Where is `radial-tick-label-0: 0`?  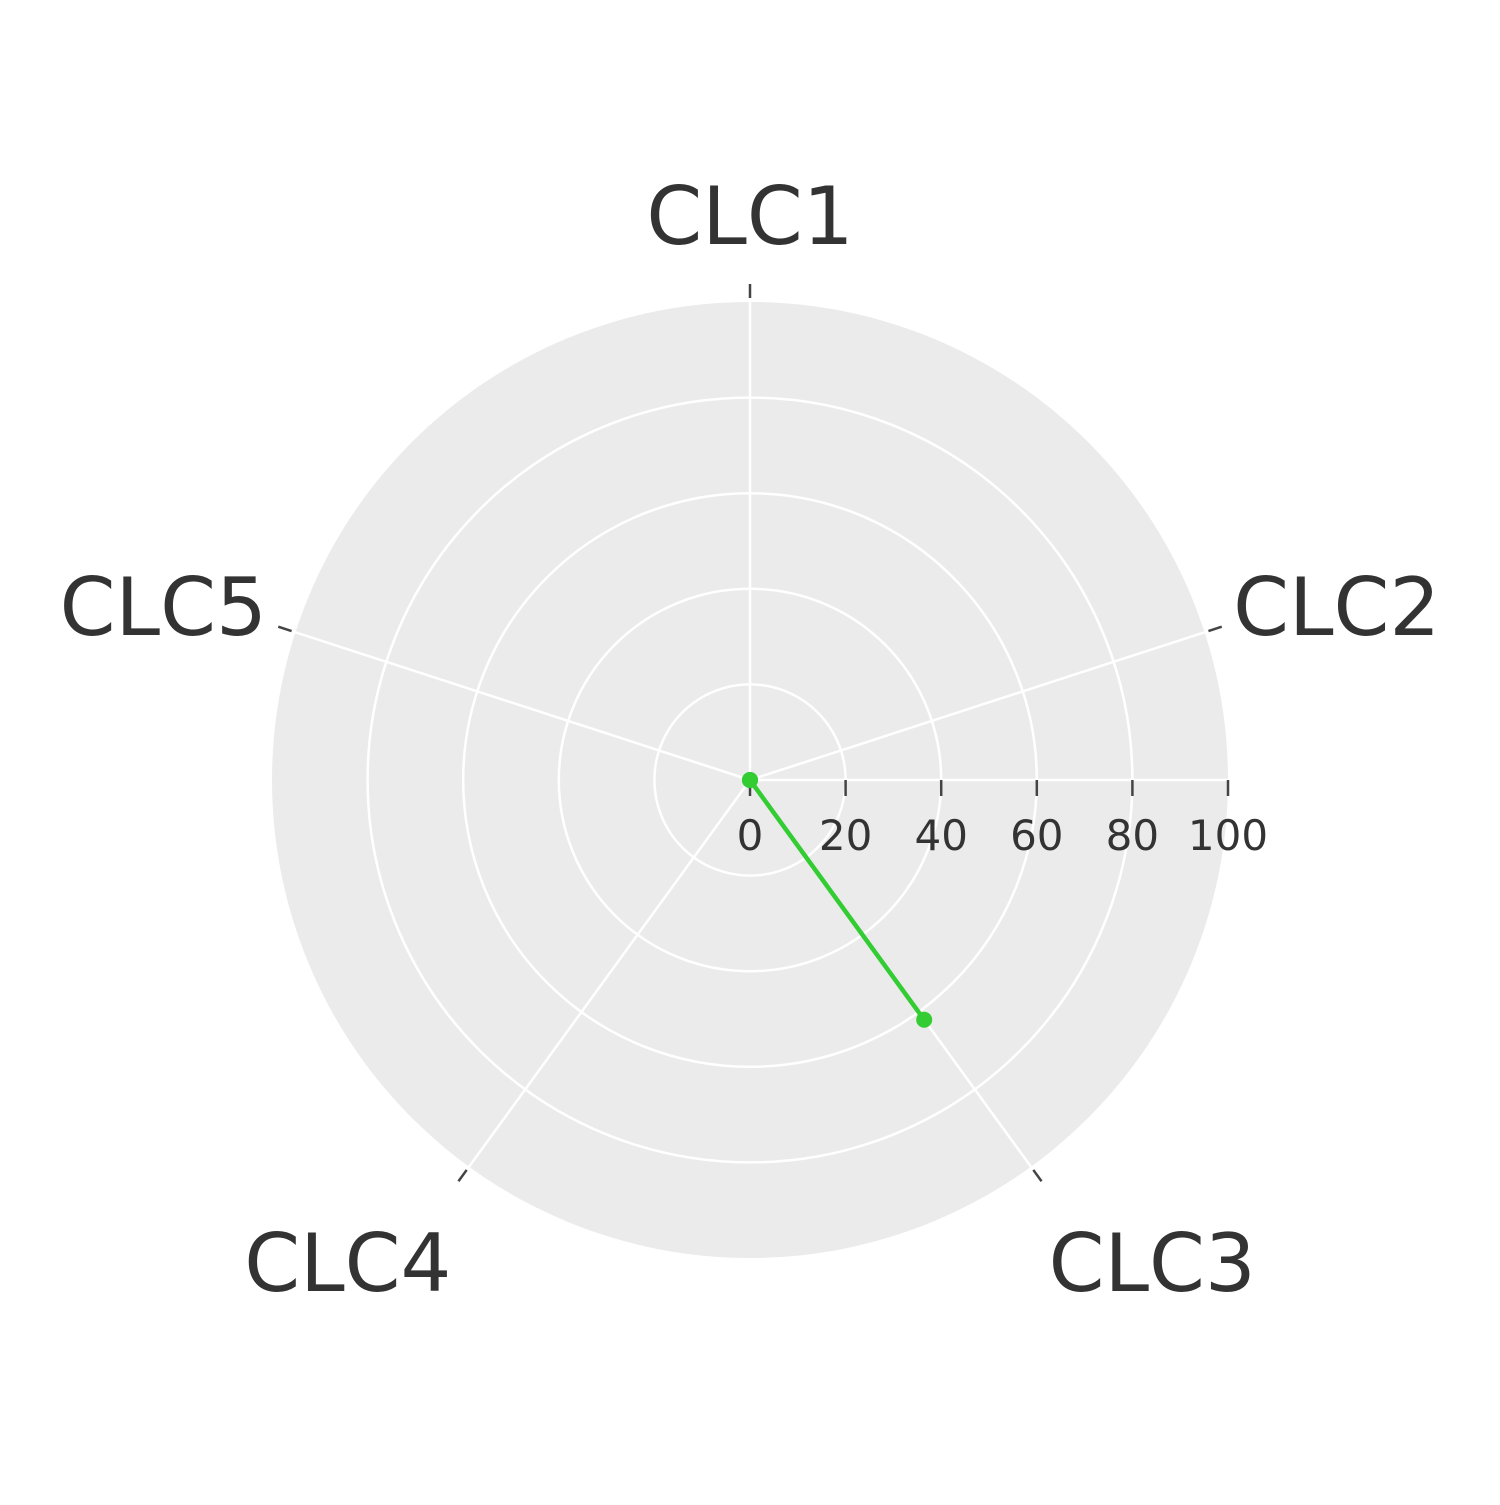 radial-tick-label-0: 0 is located at coordinates (750, 835).